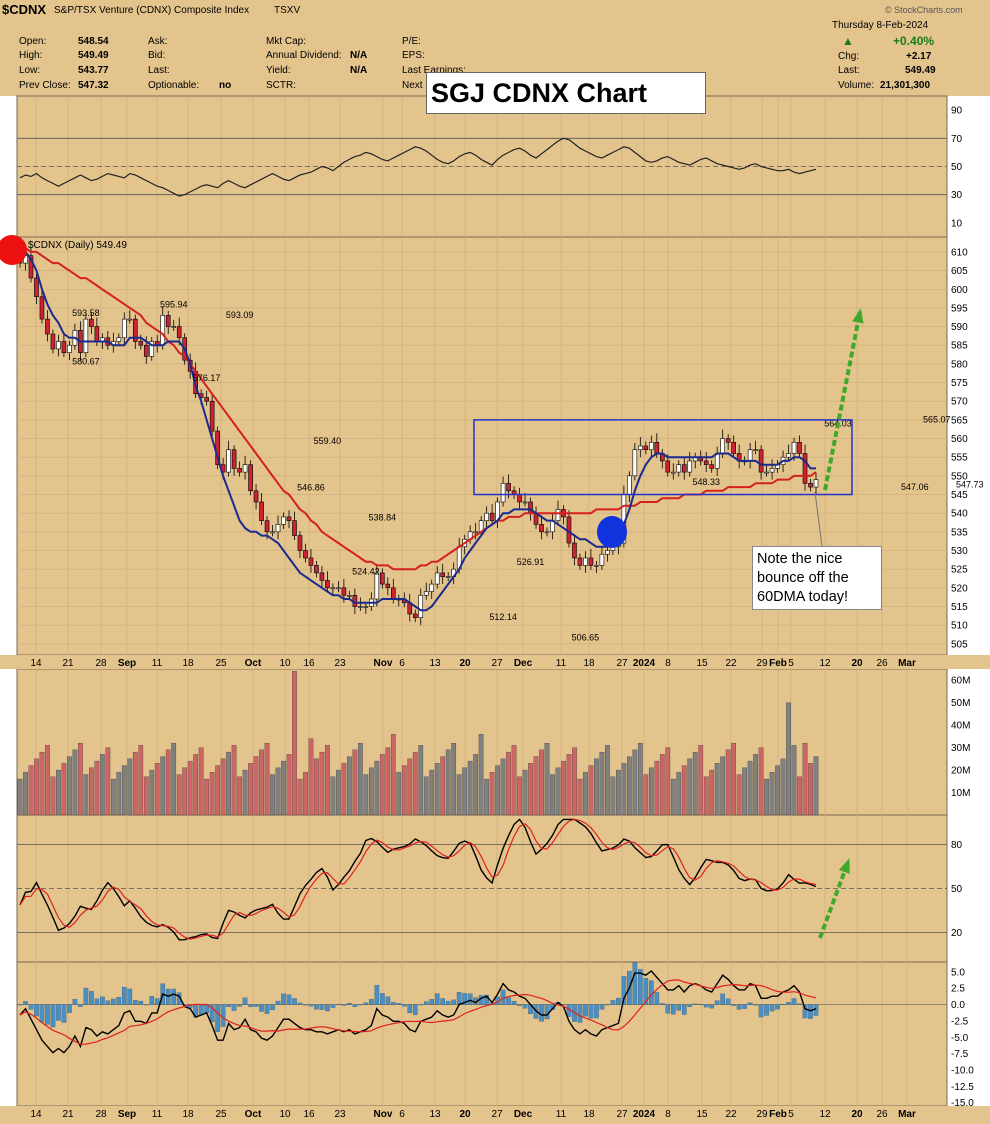  Describe the element at coordinates (849, 70) in the screenshot. I see `last-price-label: Last:` at that location.